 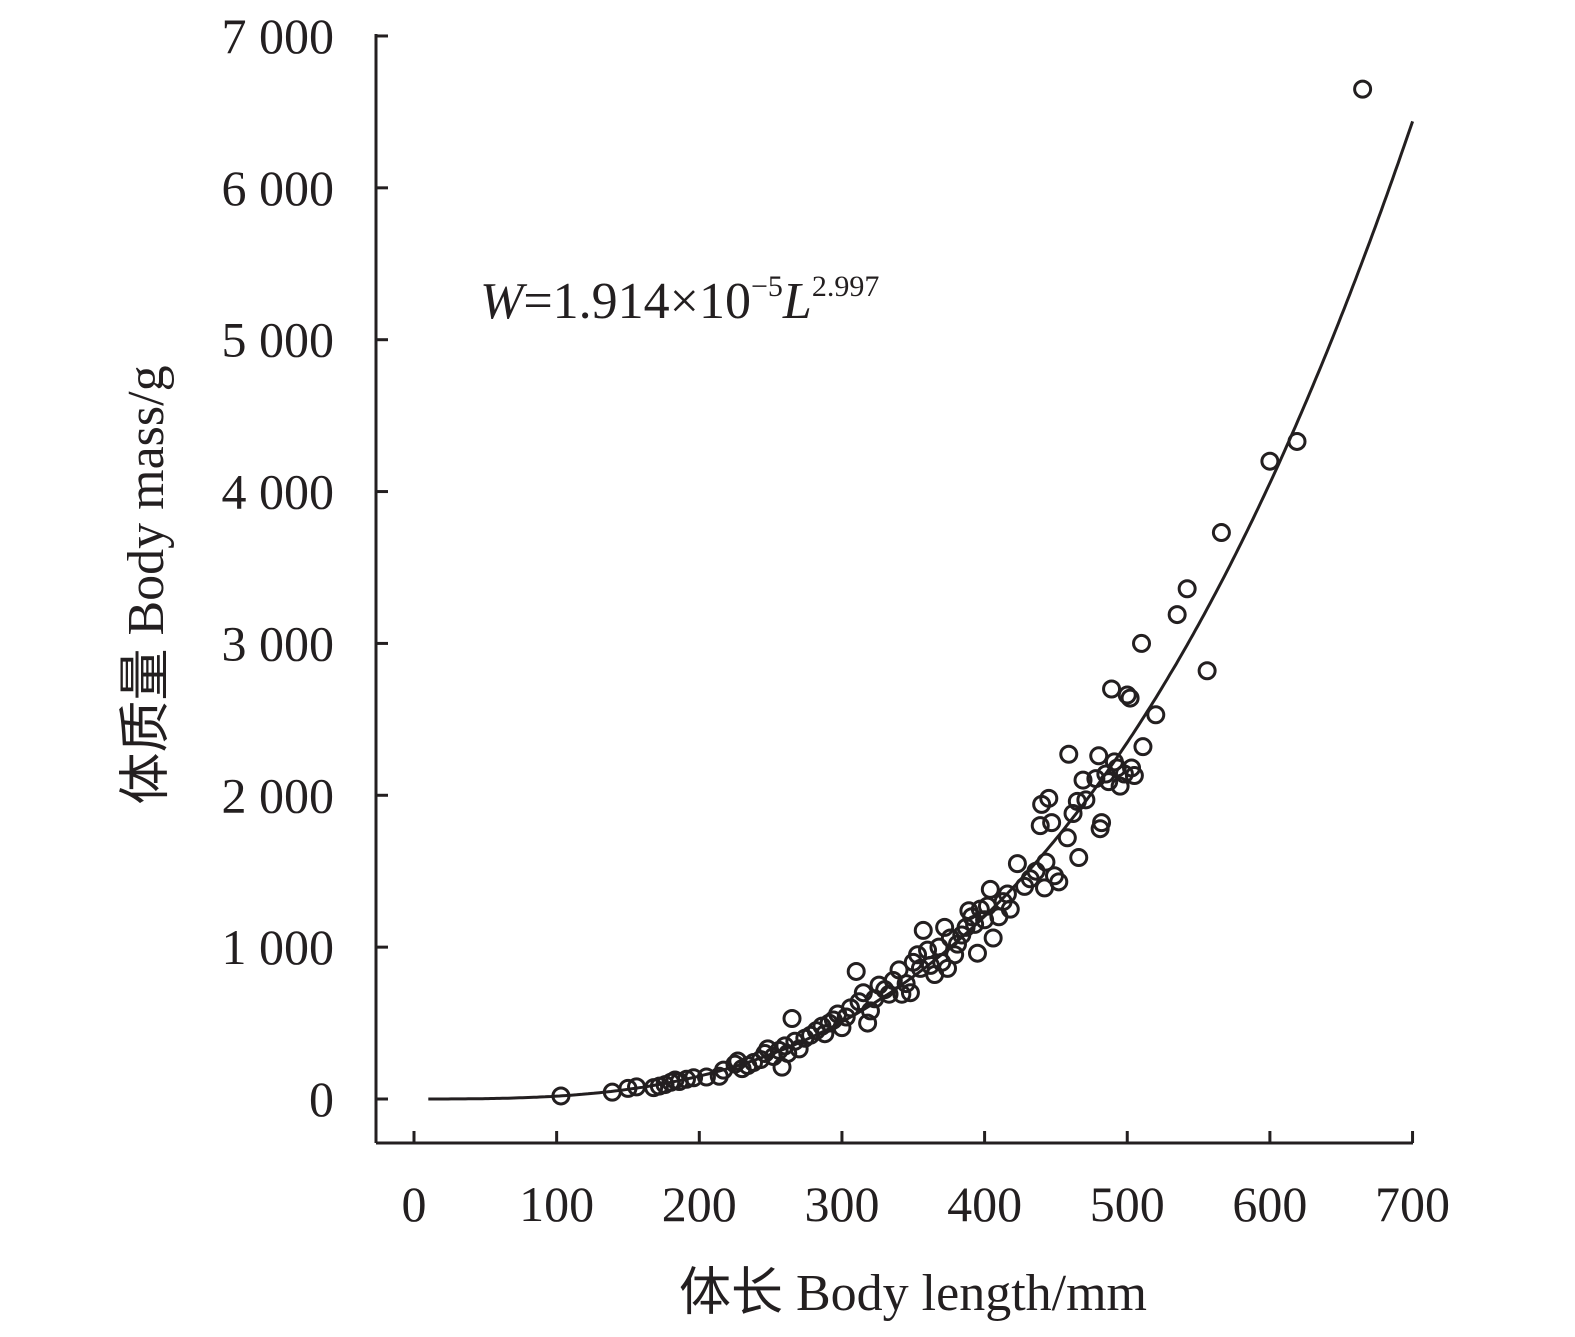 What do you see at coordinates (841, 1204) in the screenshot?
I see `x-tick-label: 300` at bounding box center [841, 1204].